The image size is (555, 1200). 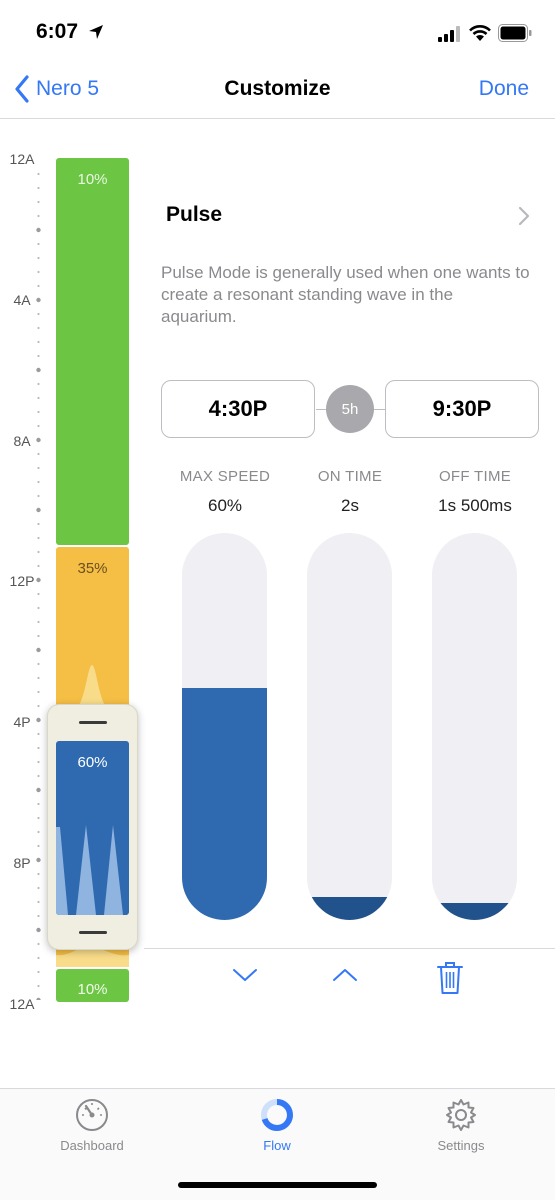 I want to click on wifi-icon, so click(x=480, y=33).